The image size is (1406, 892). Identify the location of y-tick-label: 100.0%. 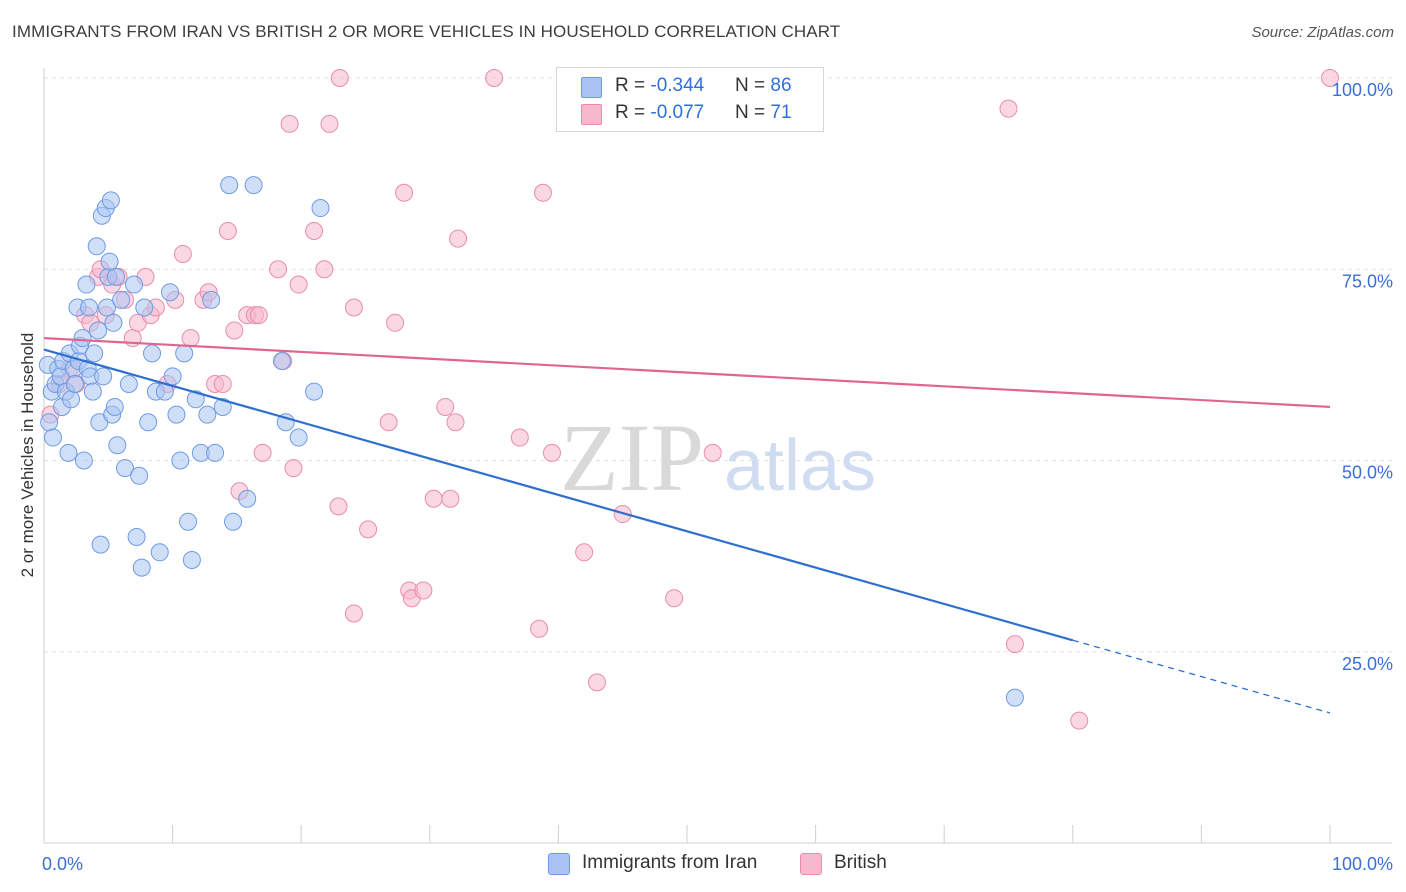
(1362, 90).